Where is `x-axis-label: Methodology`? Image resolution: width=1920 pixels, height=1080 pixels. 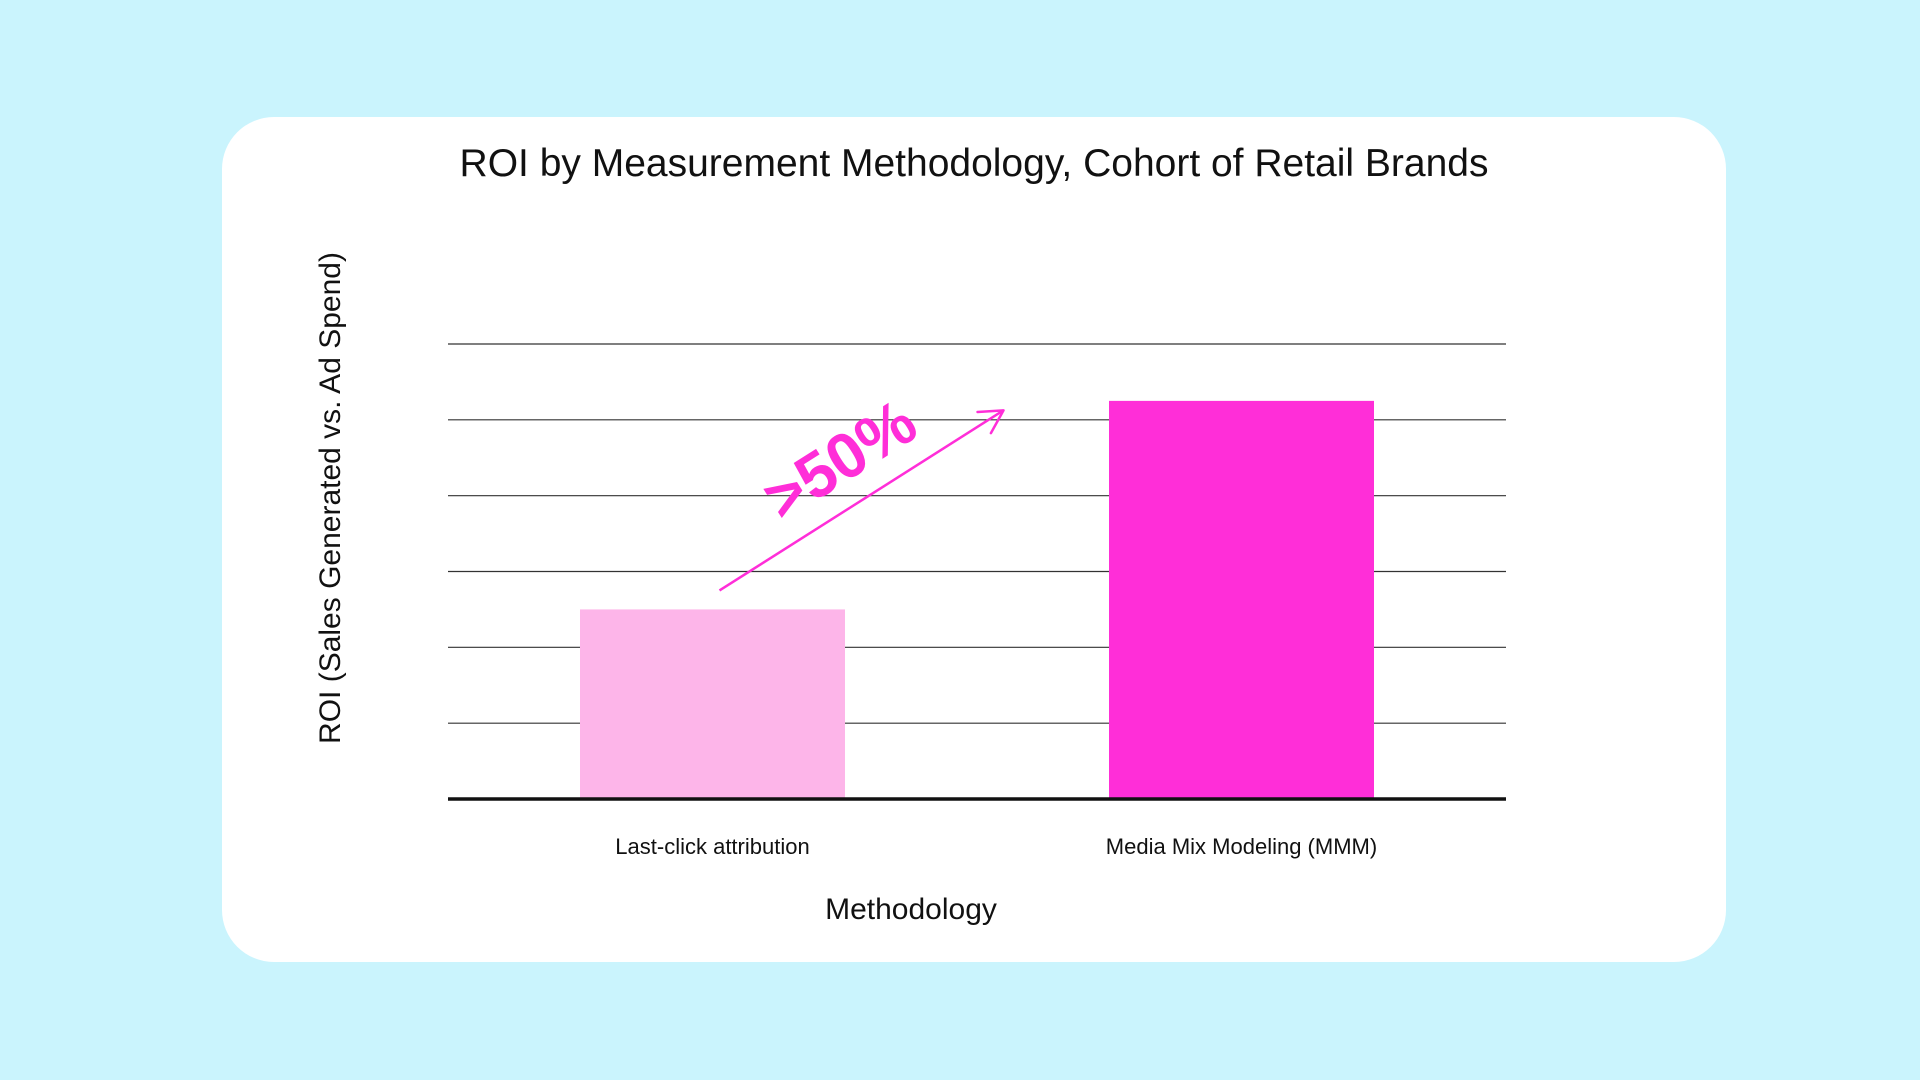 x-axis-label: Methodology is located at coordinates (911, 909).